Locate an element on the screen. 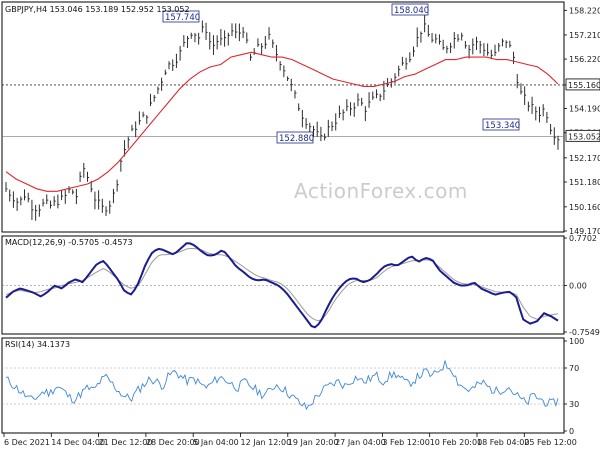  price-y-tick-label: 158.220 is located at coordinates (584, 10).